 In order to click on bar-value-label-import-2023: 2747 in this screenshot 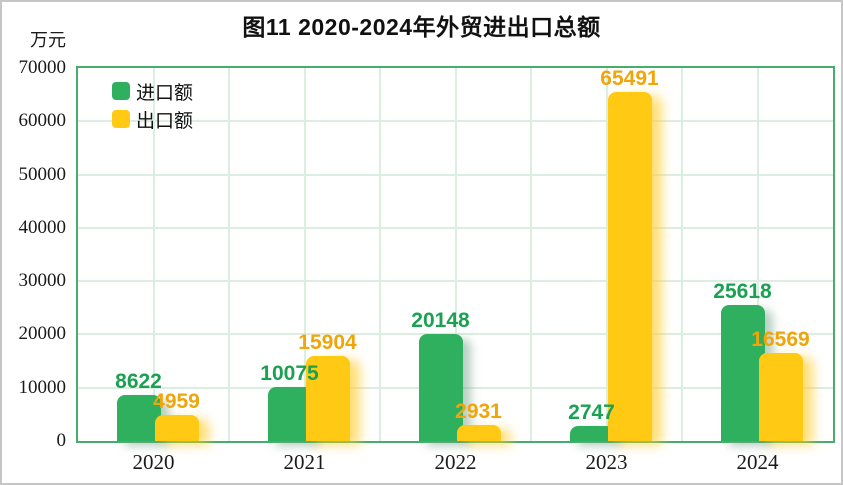, I will do `click(591, 413)`.